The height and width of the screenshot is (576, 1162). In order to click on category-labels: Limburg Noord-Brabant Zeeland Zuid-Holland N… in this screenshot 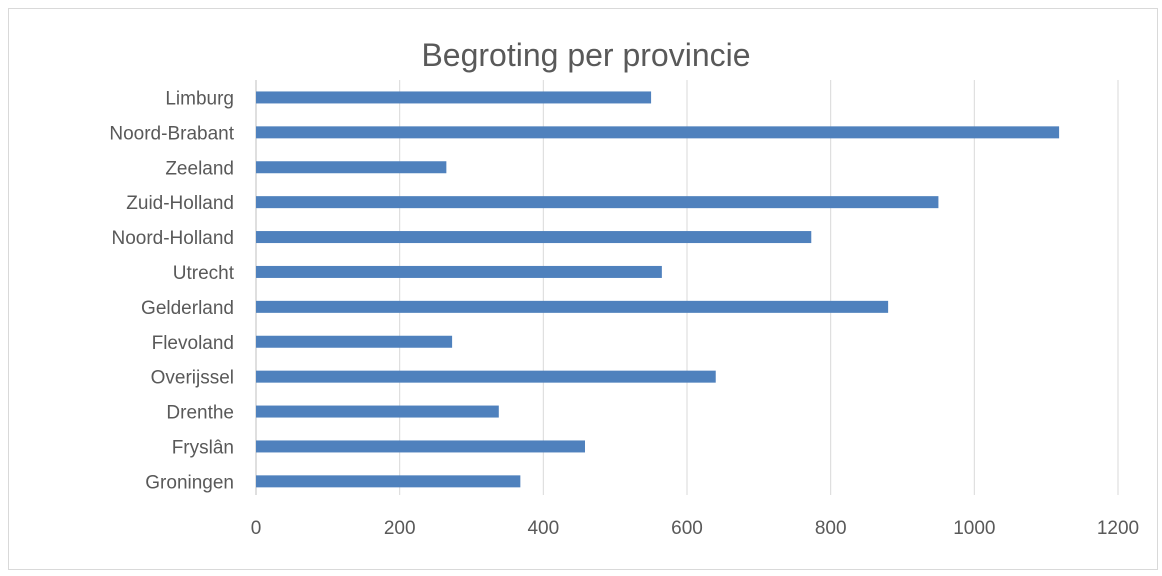, I will do `click(171, 290)`.